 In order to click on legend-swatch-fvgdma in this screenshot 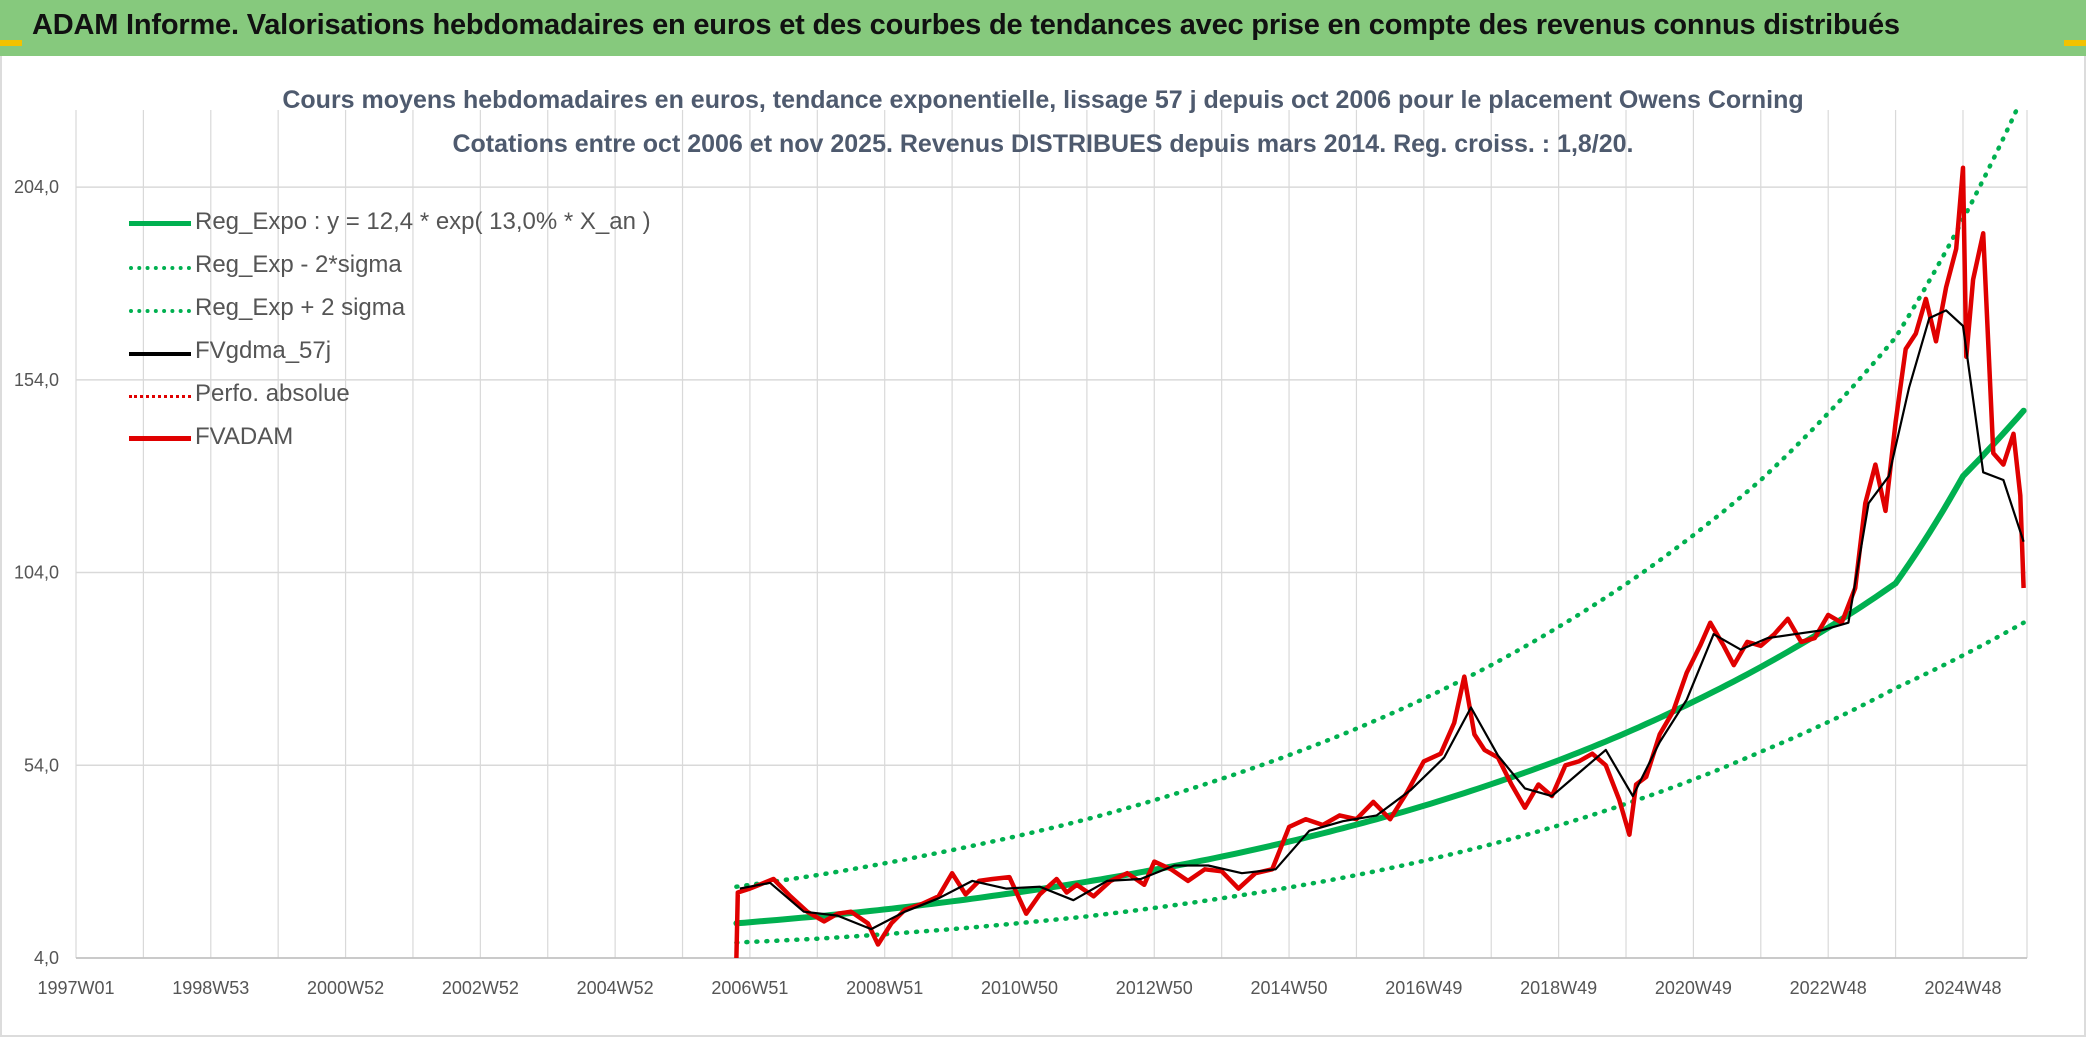, I will do `click(160, 354)`.